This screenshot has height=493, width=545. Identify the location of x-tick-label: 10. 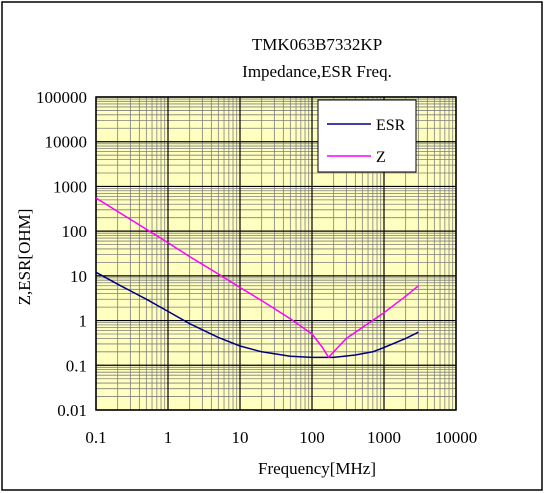
(240, 437).